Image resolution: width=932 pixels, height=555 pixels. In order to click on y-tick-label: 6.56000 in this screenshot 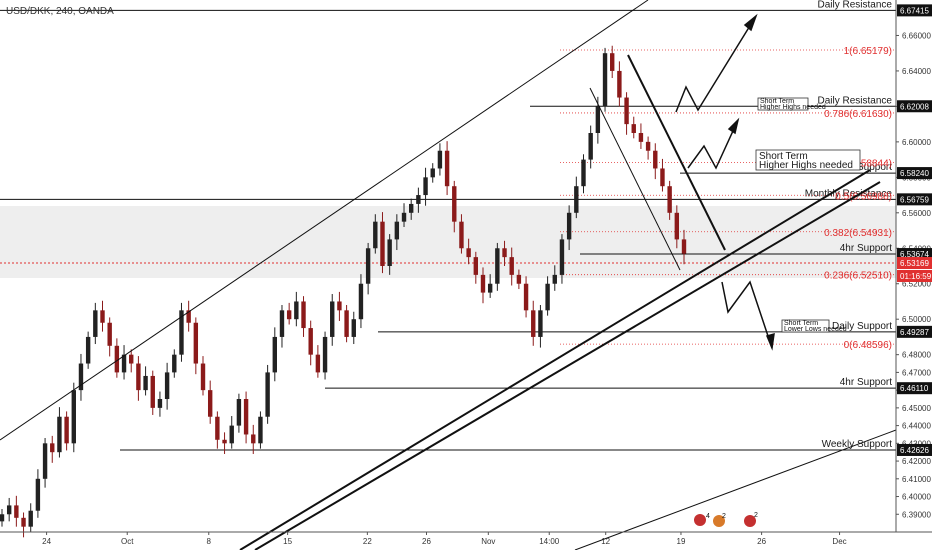, I will do `click(916, 213)`.